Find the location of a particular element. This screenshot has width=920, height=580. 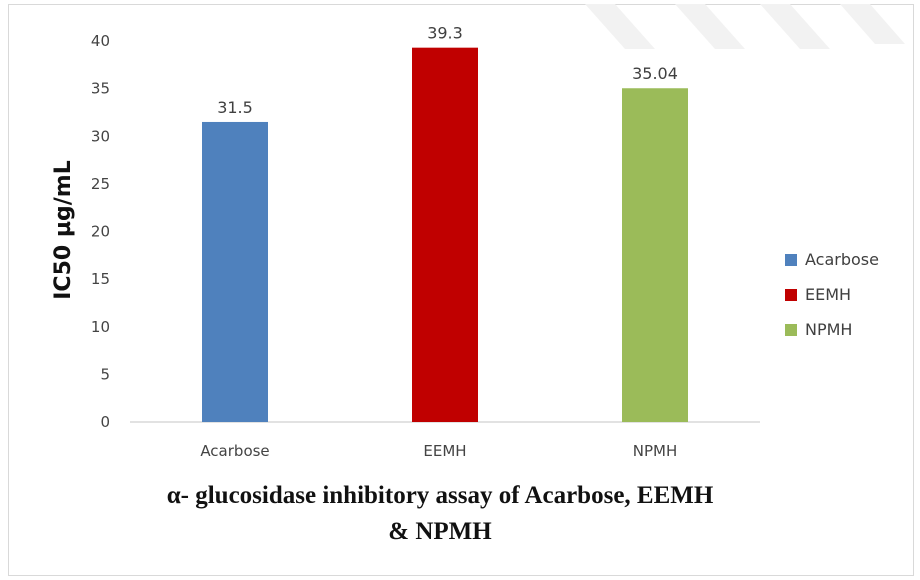

legend-label-acarbose: Acarbose is located at coordinates (842, 259).